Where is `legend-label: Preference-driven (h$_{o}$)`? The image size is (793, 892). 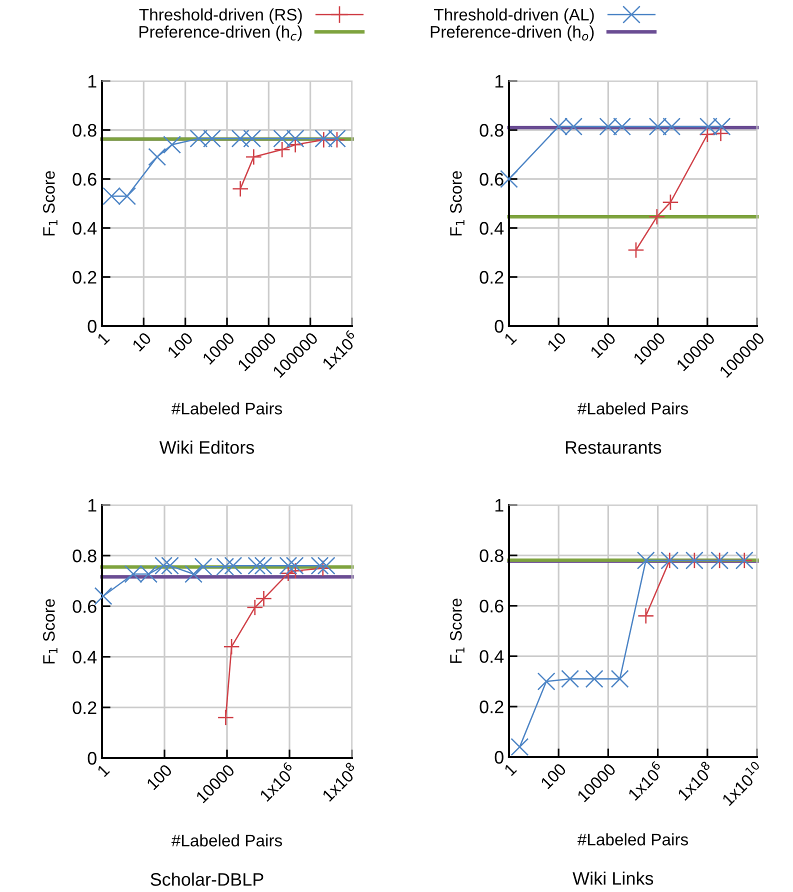 legend-label: Preference-driven (h$_{o}$) is located at coordinates (512, 34).